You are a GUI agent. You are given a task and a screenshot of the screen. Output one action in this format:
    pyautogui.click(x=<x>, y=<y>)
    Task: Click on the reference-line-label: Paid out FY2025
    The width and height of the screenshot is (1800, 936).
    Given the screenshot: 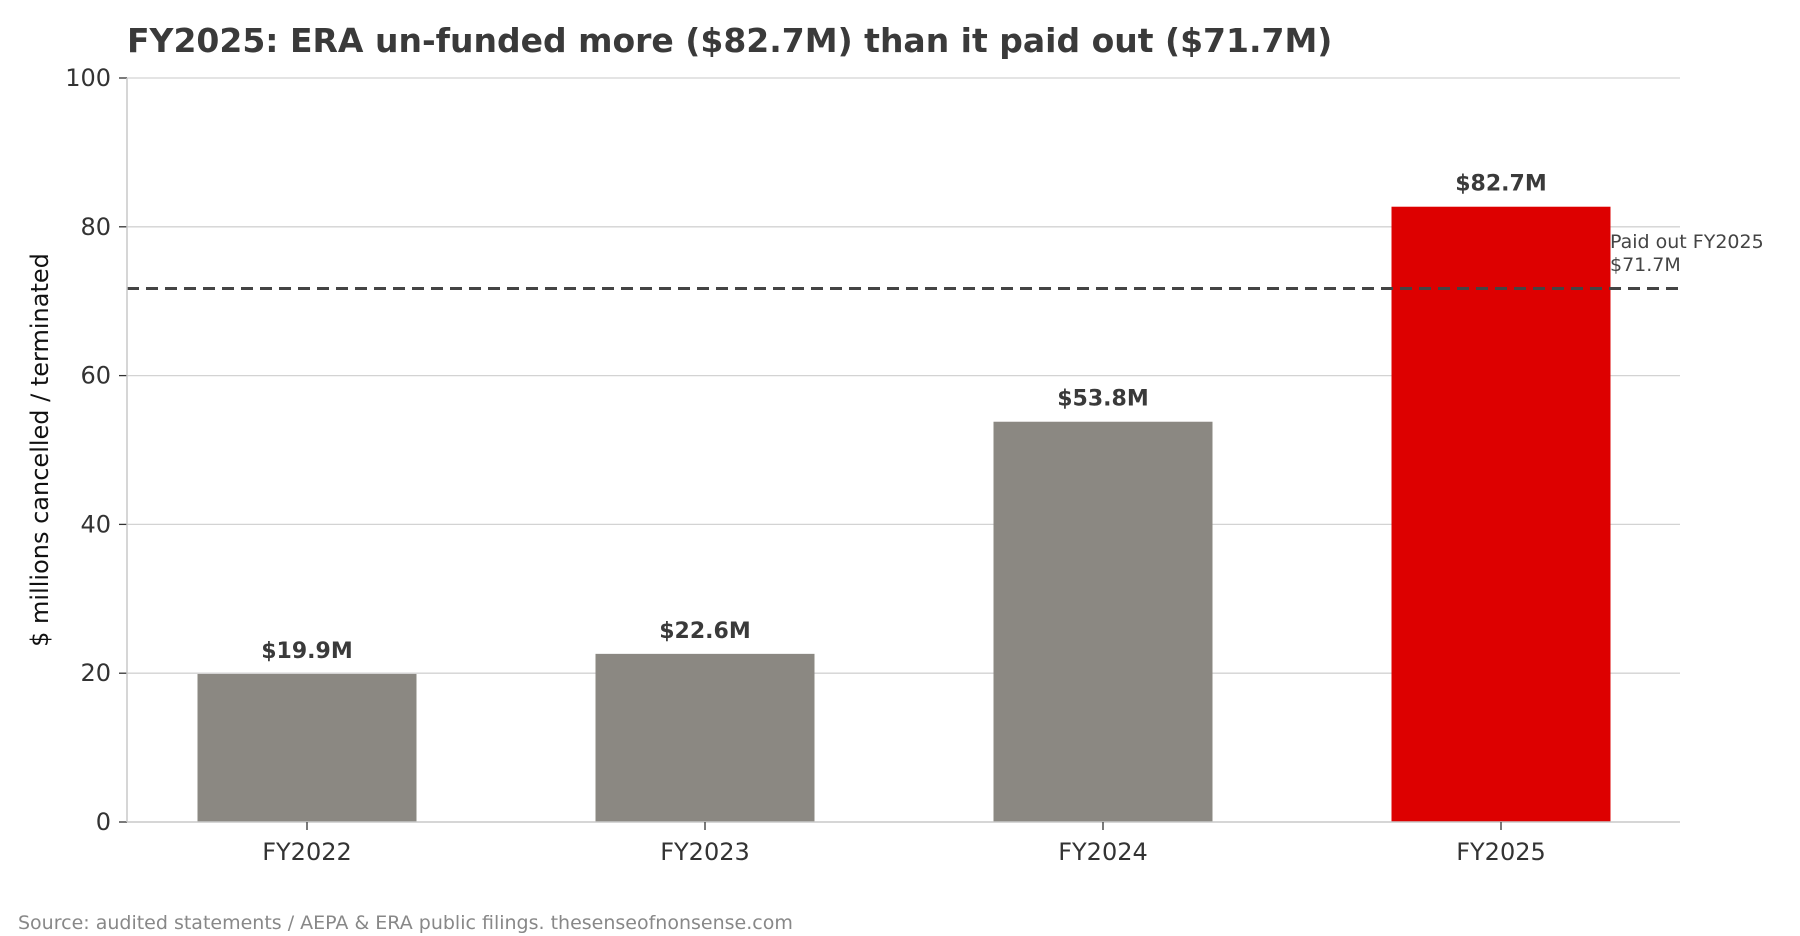 What is the action you would take?
    pyautogui.click(x=1687, y=242)
    